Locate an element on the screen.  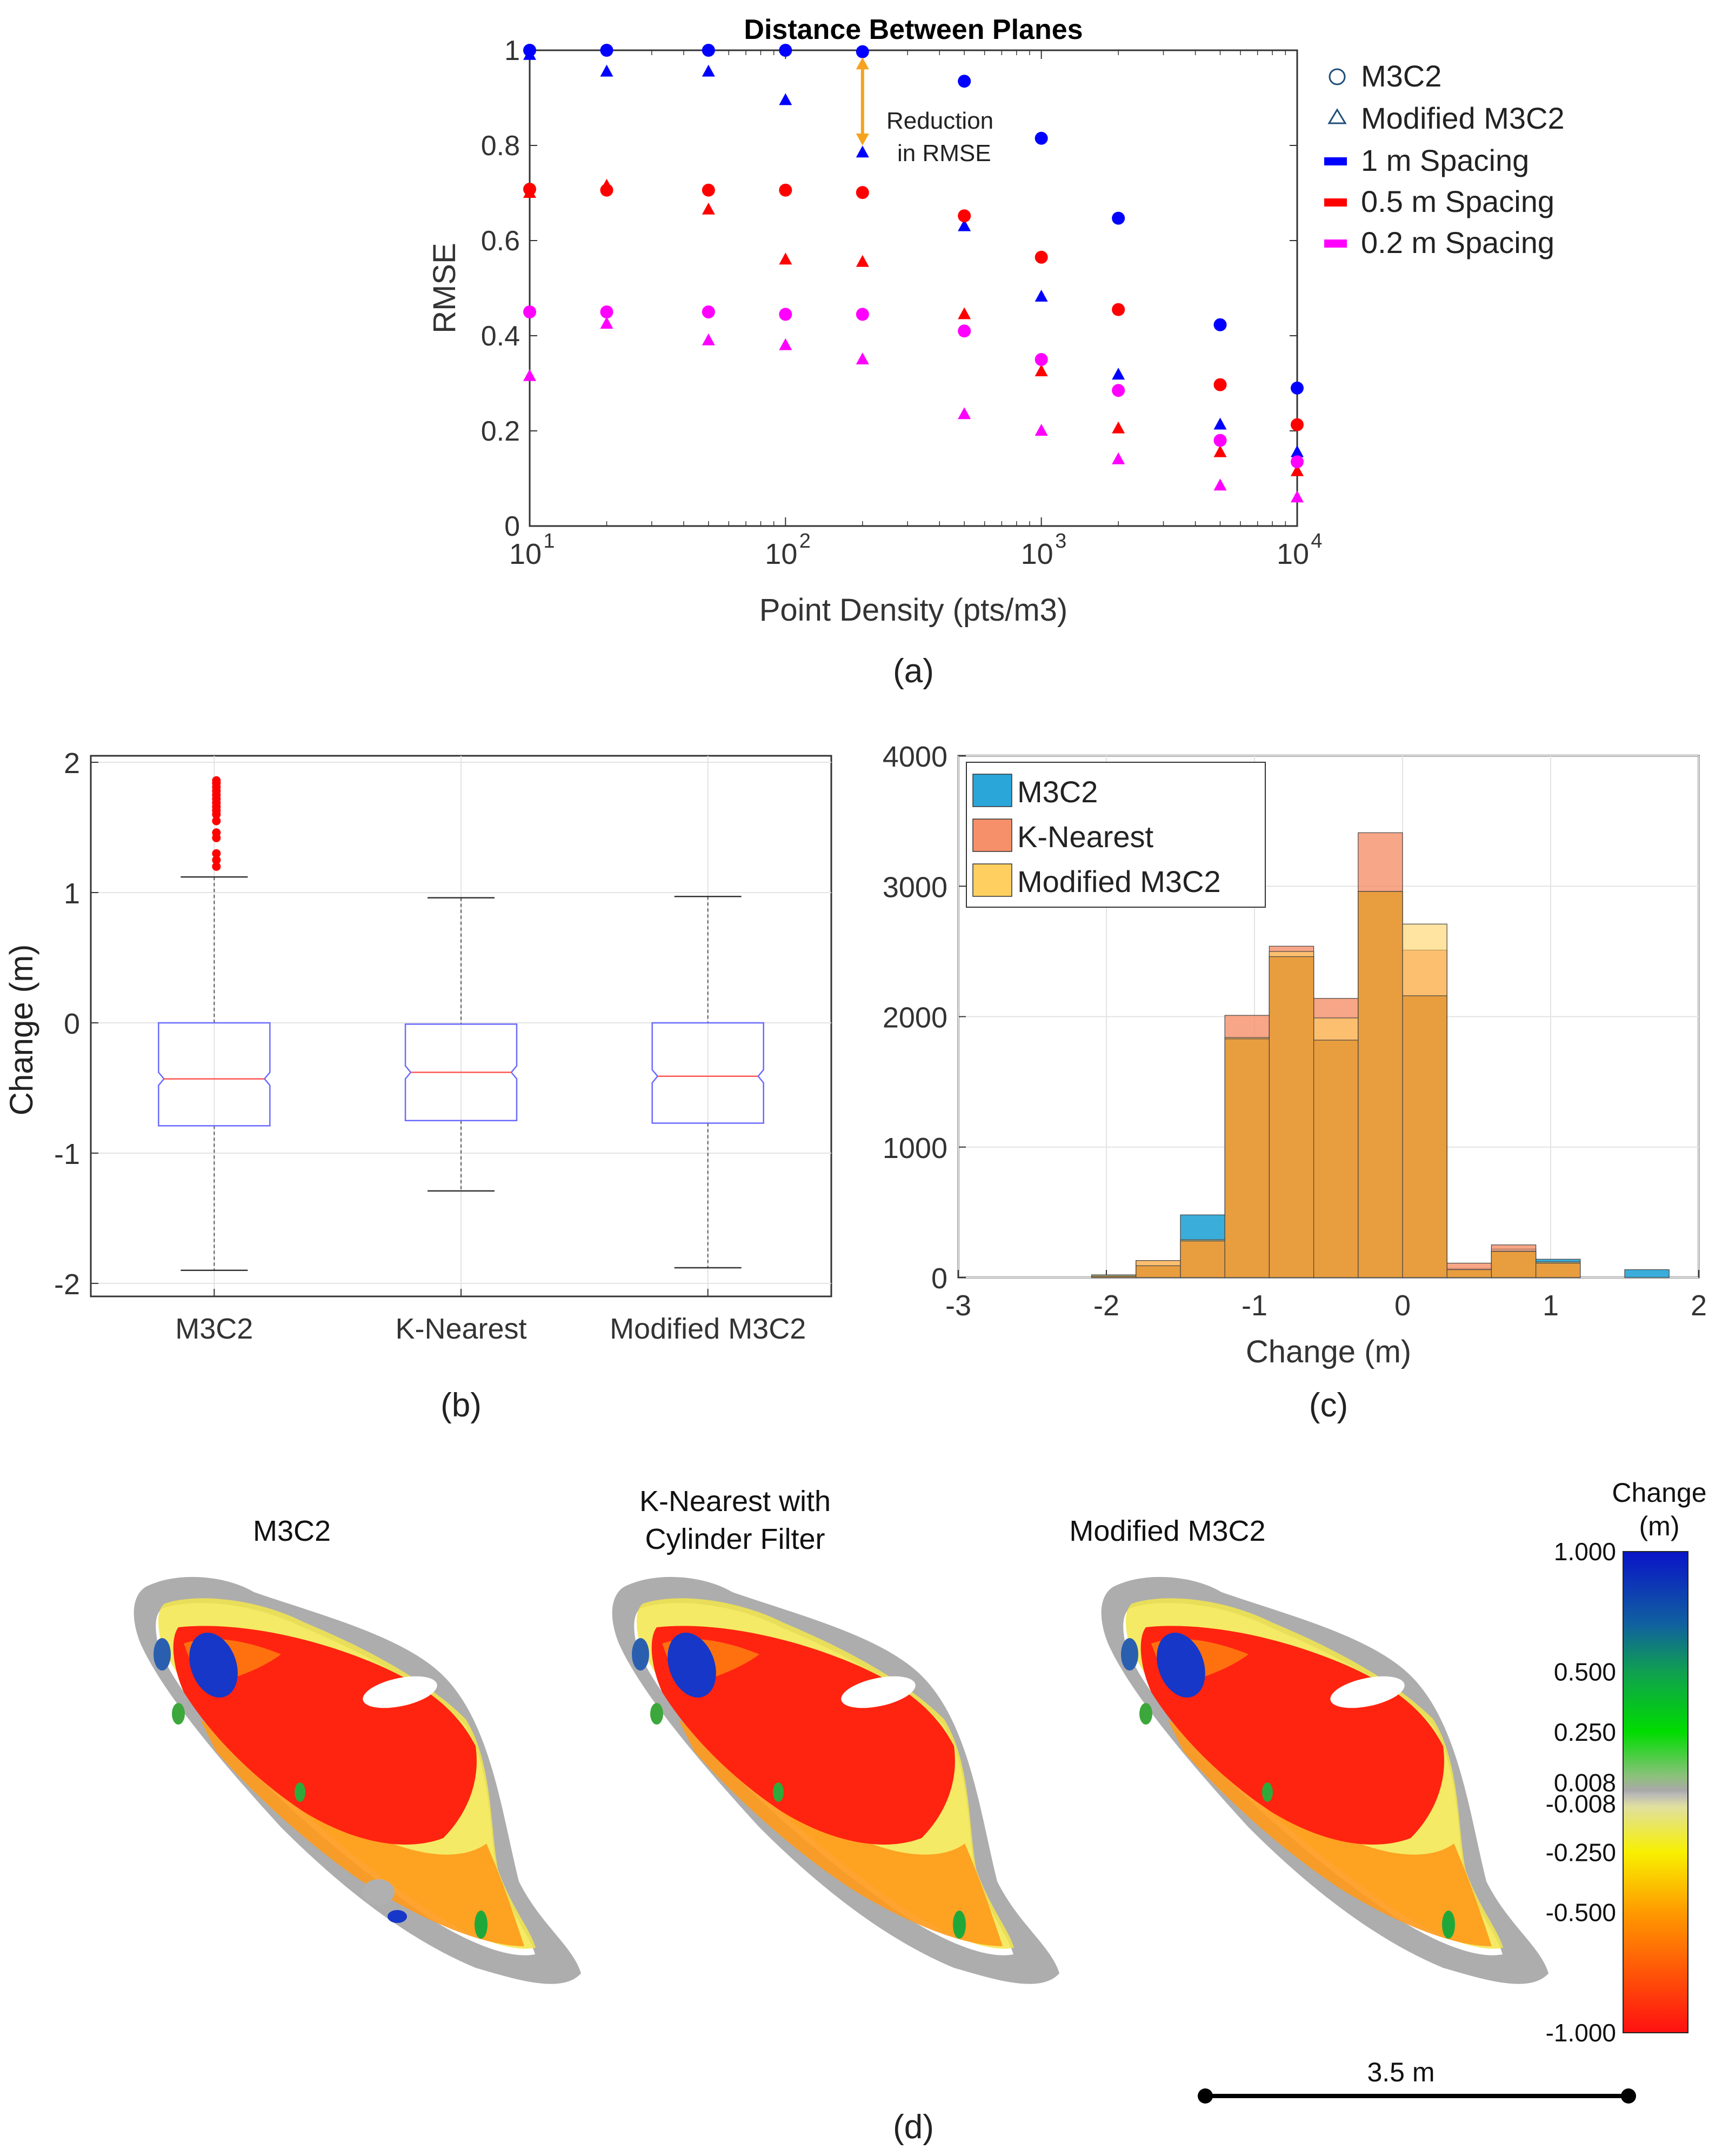
y-tick-label: 0.6 is located at coordinates (500, 241).